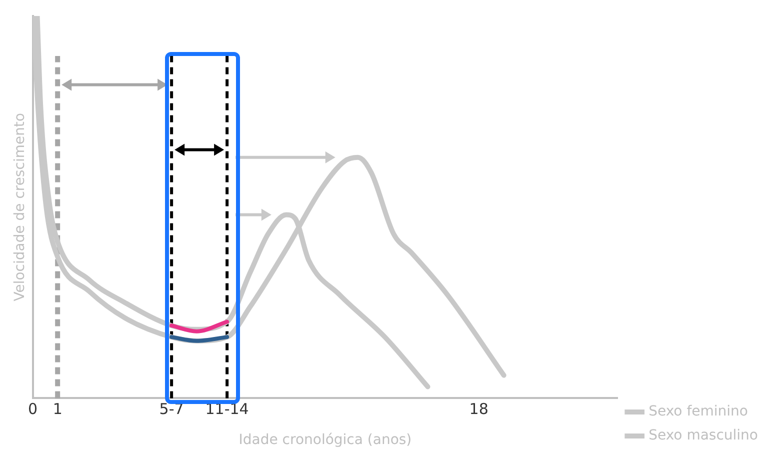  I want to click on y-axis-title: Velocidade de crescimento, so click(20, 207).